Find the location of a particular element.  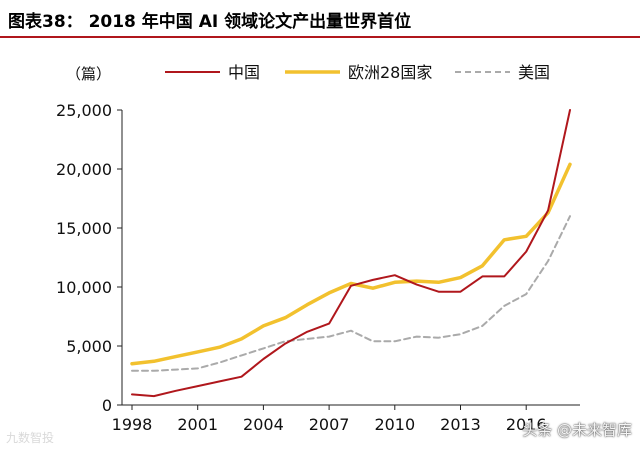

legend-label: 中国 is located at coordinates (244, 72).